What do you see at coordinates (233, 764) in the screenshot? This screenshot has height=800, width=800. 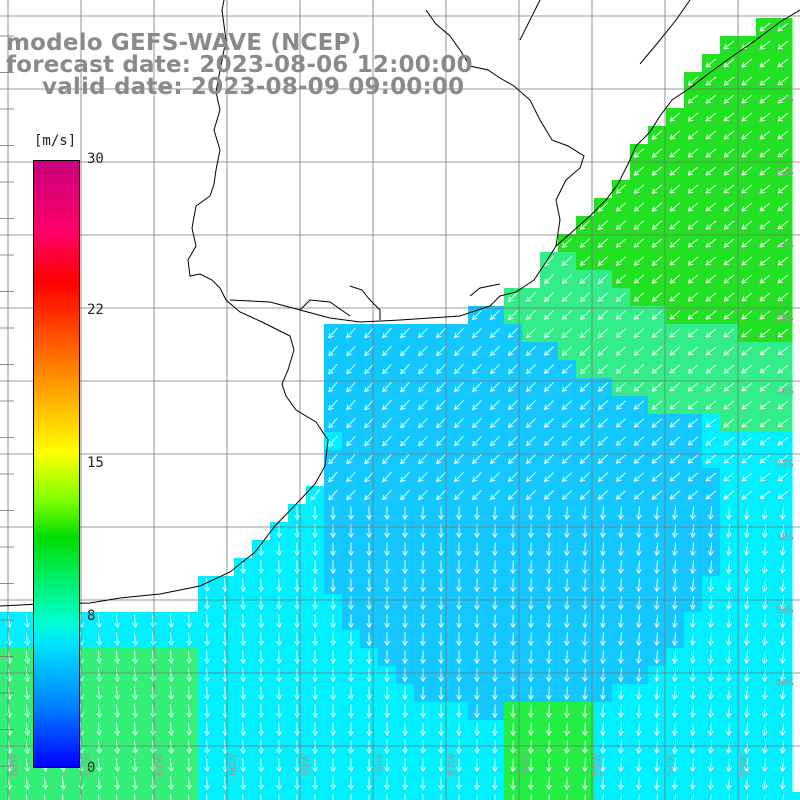 I see `longitude-label: 60W` at bounding box center [233, 764].